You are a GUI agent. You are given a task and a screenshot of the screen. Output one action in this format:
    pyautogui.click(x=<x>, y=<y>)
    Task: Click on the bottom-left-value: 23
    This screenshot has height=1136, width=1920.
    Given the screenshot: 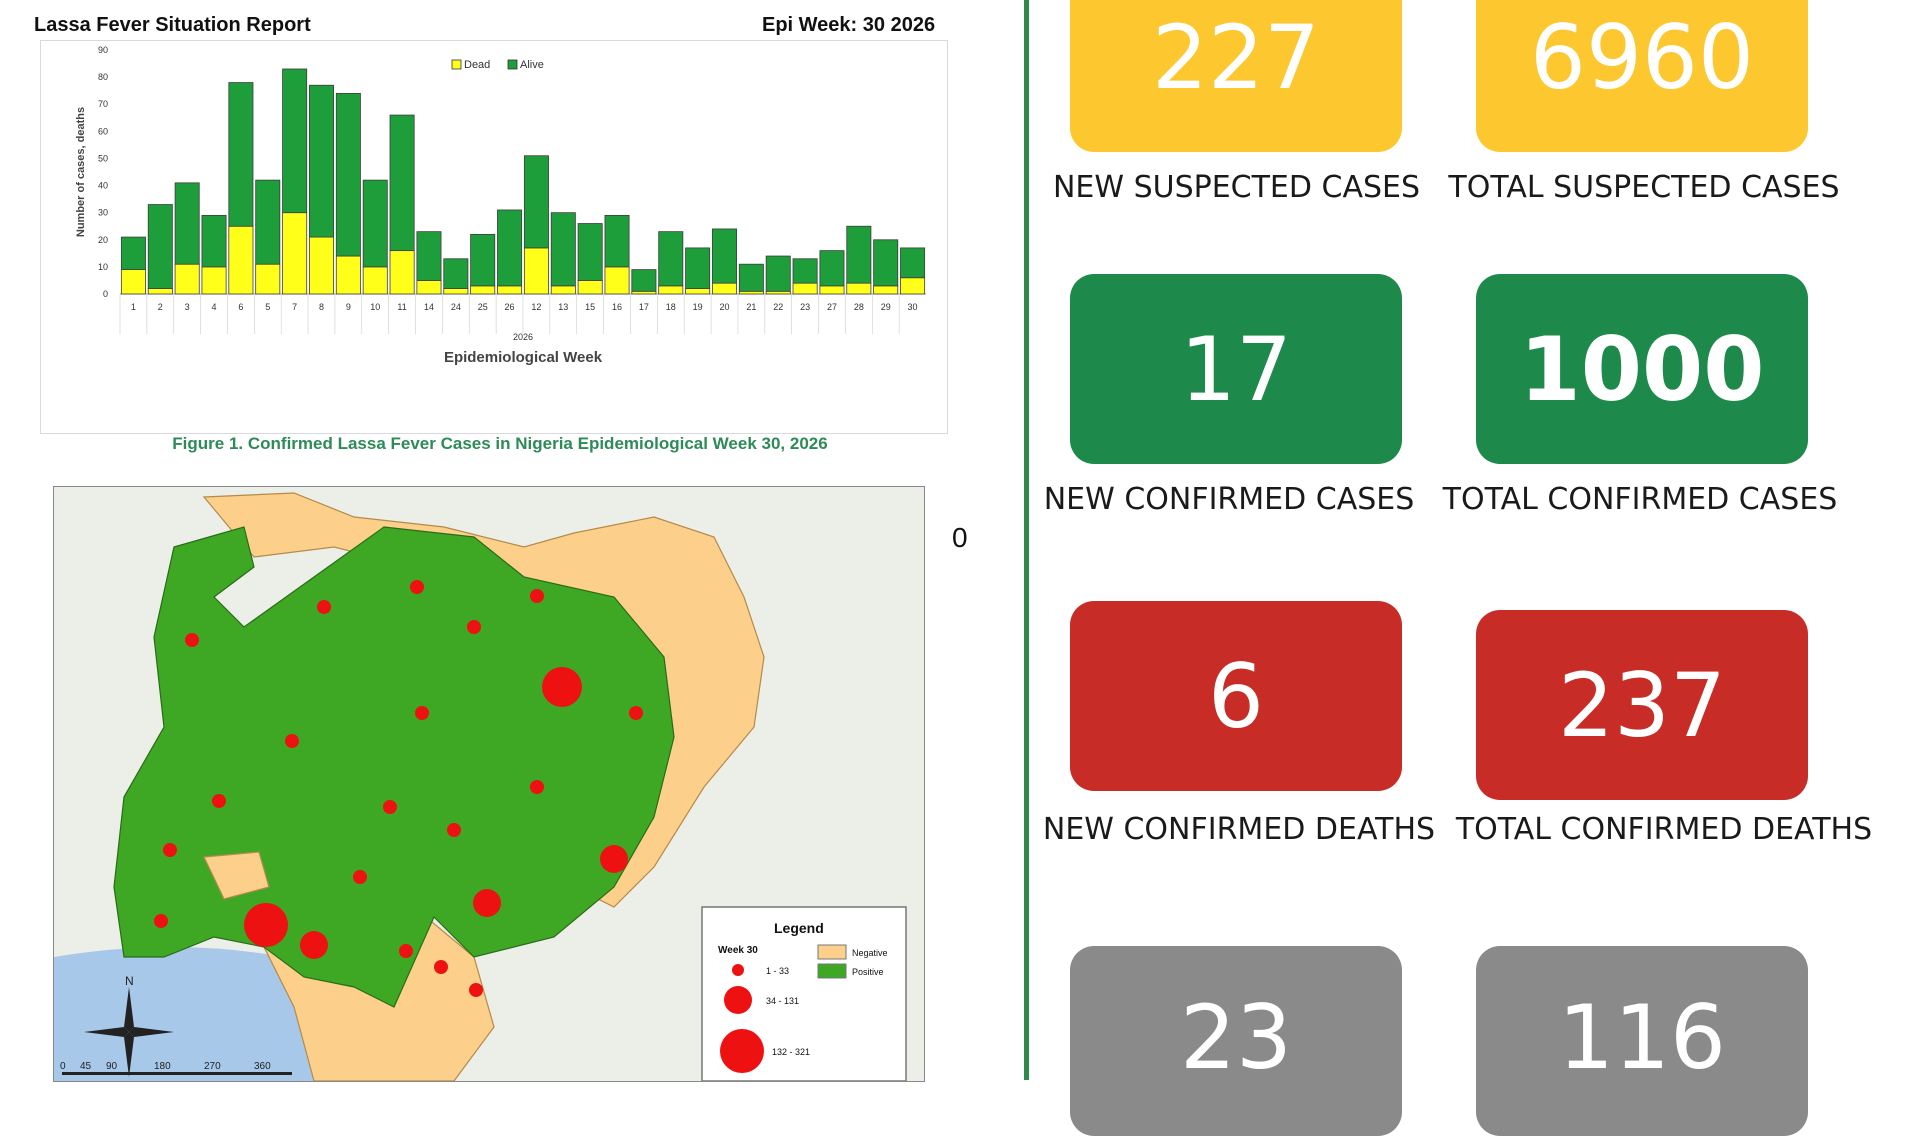 What is the action you would take?
    pyautogui.click(x=1236, y=1037)
    